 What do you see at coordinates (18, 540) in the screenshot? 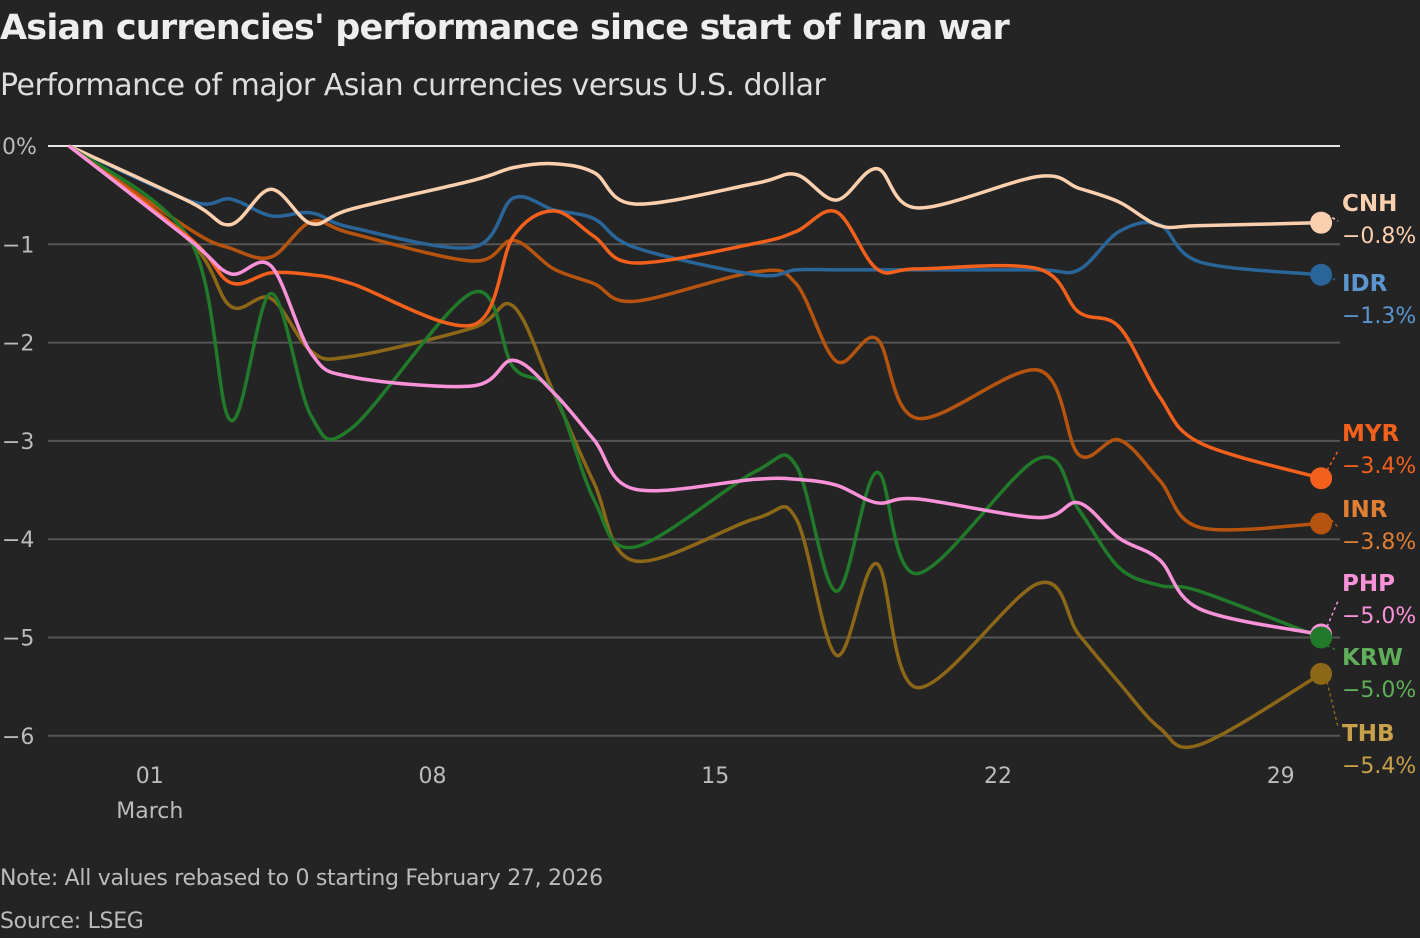
I see `y-tick-label: −4` at bounding box center [18, 540].